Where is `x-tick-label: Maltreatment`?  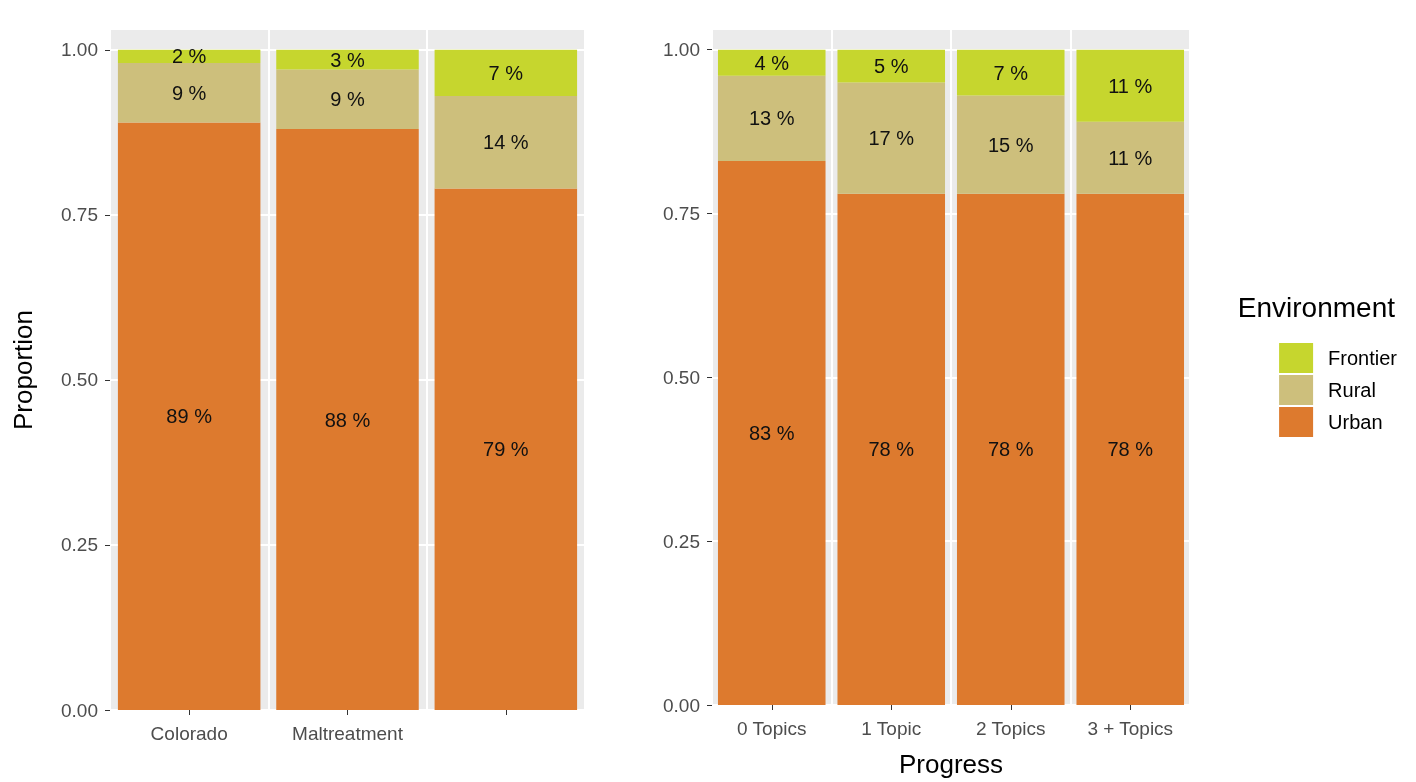 x-tick-label: Maltreatment is located at coordinates (348, 733).